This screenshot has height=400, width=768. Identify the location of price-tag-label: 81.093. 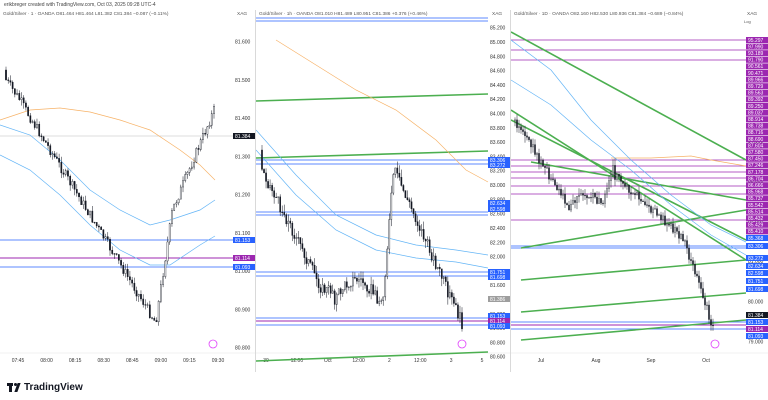
(243, 268).